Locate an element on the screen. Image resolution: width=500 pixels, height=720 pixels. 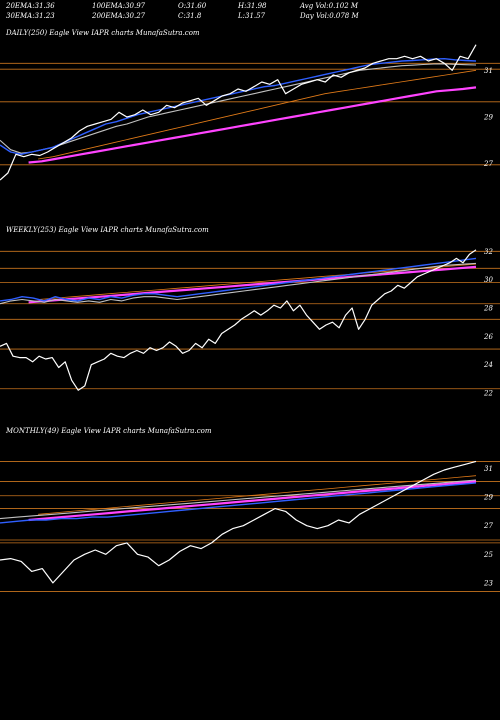
header-100ema: 100EMA:30.97 is located at coordinates (119, 6).